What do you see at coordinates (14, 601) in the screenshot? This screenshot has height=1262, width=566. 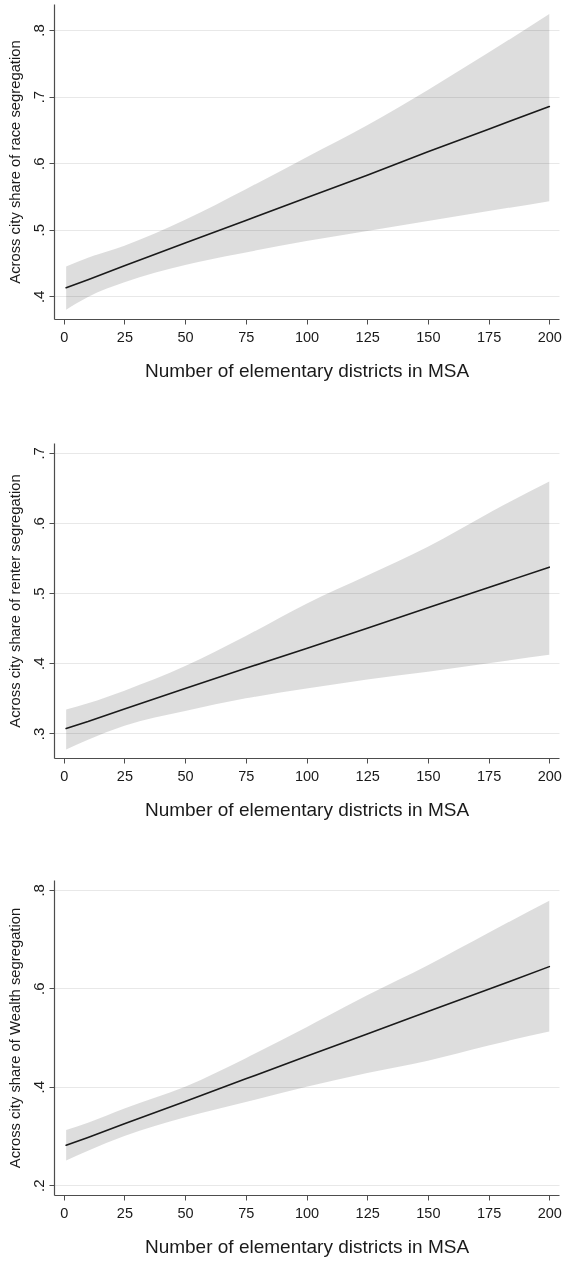 I see `y-axis-title: Across city share of renter segregation` at bounding box center [14, 601].